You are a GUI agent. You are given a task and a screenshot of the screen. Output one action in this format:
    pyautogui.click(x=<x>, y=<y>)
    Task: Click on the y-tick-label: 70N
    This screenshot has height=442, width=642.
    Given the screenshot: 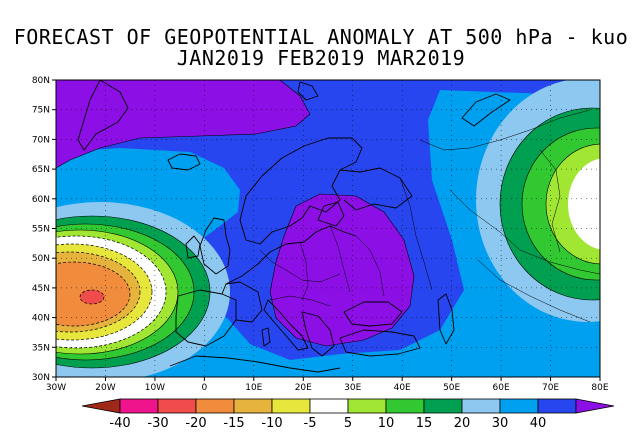 What is the action you would take?
    pyautogui.click(x=41, y=140)
    